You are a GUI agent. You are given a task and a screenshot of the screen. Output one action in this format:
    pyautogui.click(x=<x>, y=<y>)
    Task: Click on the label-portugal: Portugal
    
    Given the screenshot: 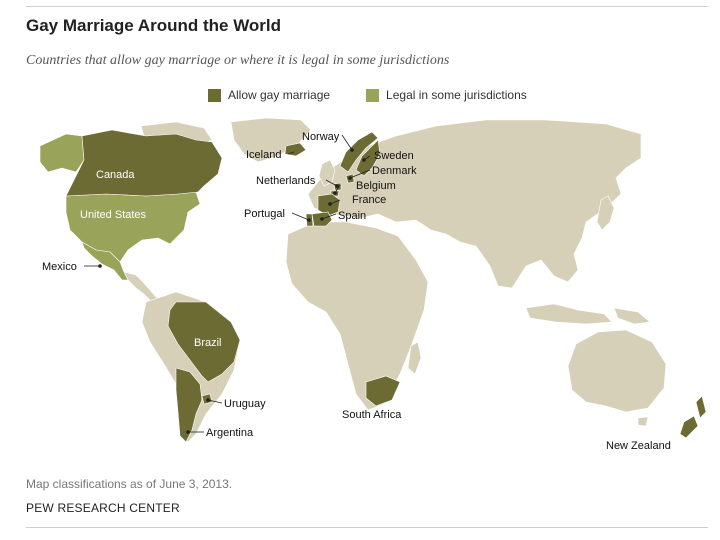 What is the action you would take?
    pyautogui.click(x=264, y=214)
    